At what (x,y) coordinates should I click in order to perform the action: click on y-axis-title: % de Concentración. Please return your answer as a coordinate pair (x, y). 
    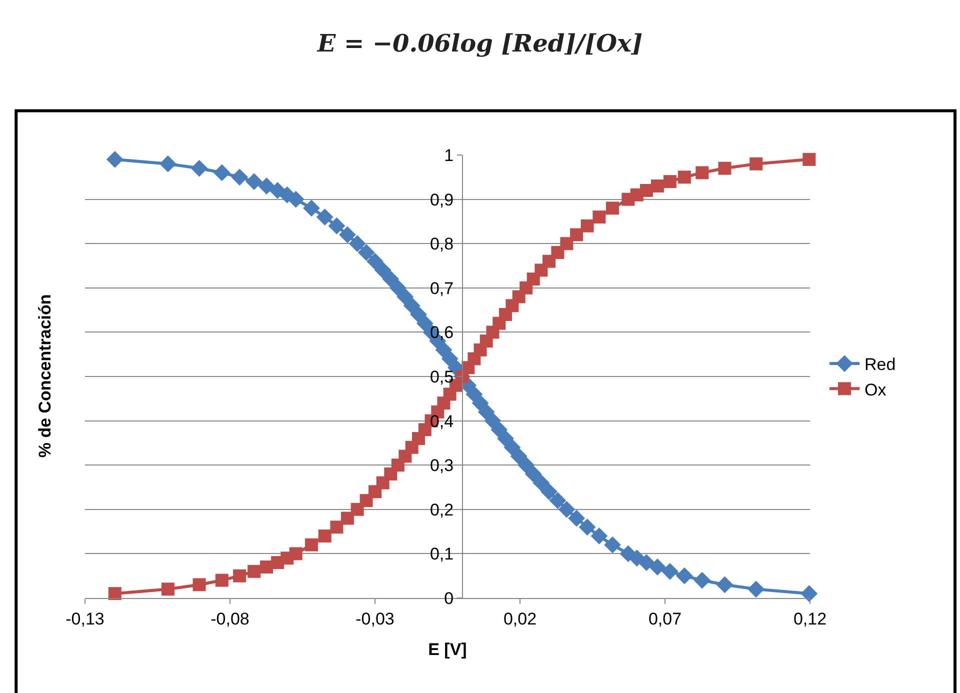
    Looking at the image, I should click on (45, 376).